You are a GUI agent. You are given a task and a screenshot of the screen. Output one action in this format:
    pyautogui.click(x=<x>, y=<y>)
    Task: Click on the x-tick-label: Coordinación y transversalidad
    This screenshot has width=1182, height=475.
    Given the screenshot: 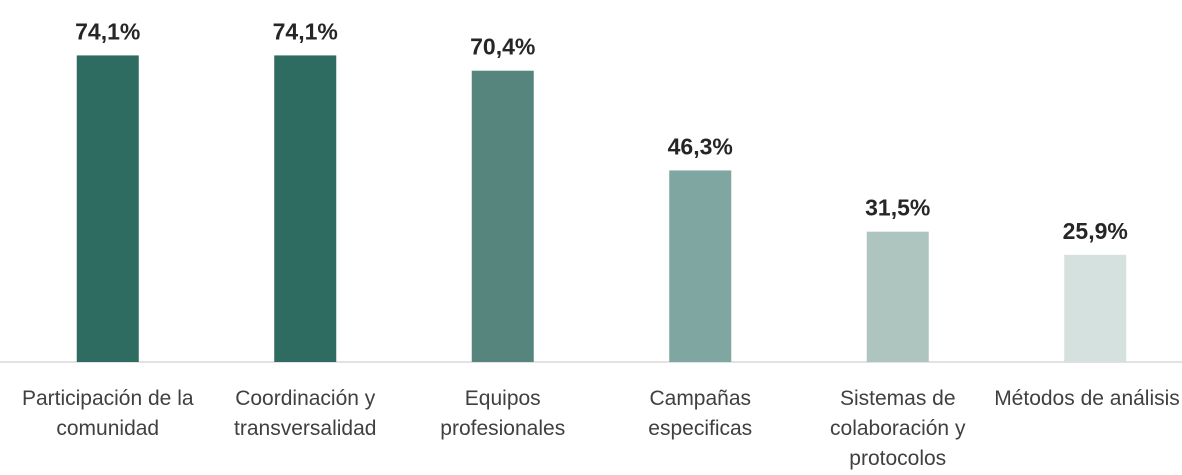 What is the action you would take?
    pyautogui.click(x=305, y=413)
    